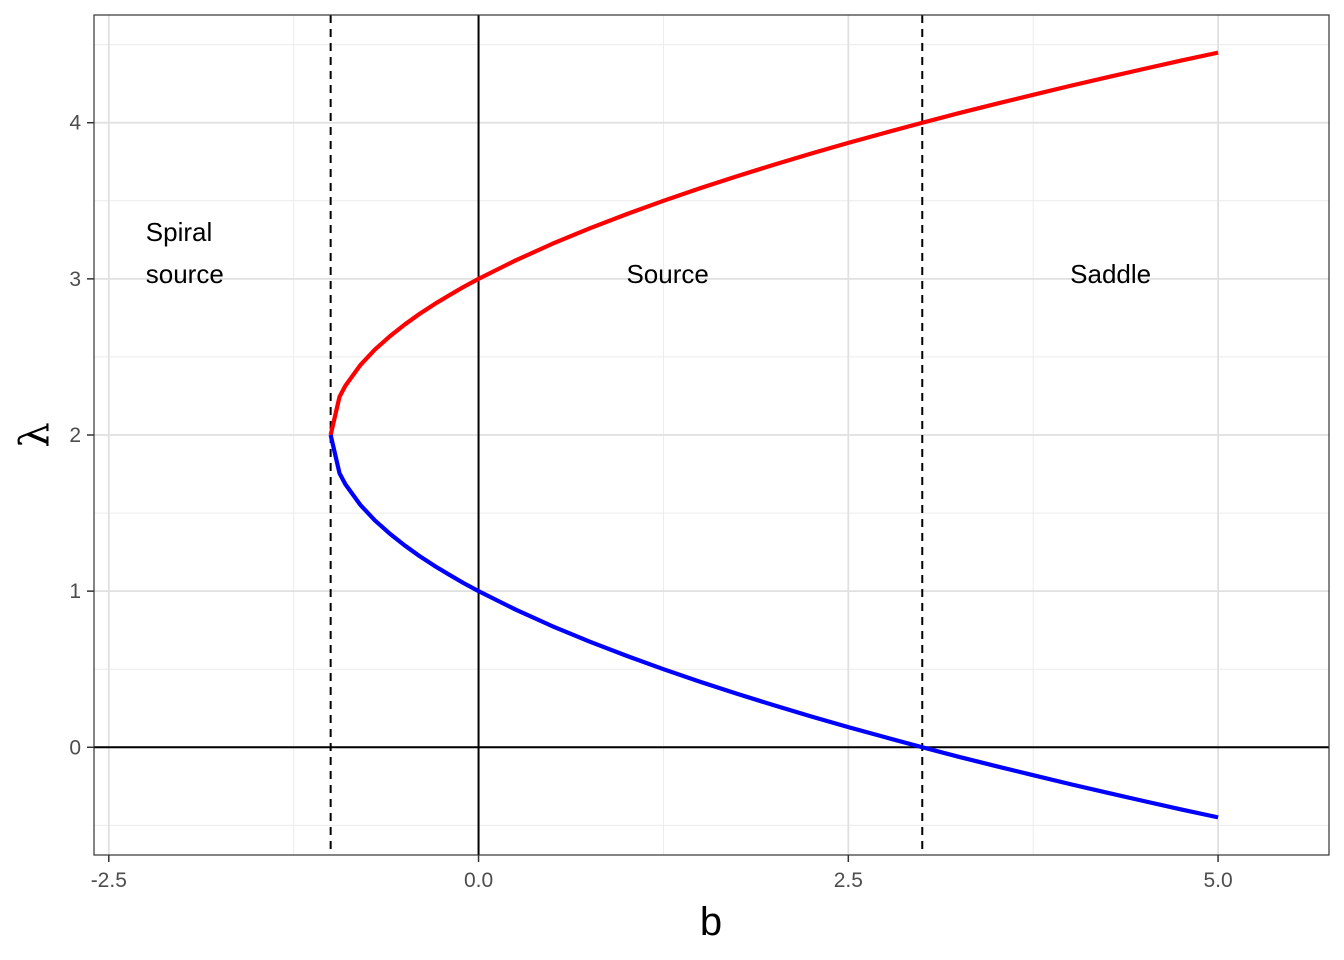 The height and width of the screenshot is (960, 1344). Describe the element at coordinates (75, 747) in the screenshot. I see `y-tick-label: 0` at that location.